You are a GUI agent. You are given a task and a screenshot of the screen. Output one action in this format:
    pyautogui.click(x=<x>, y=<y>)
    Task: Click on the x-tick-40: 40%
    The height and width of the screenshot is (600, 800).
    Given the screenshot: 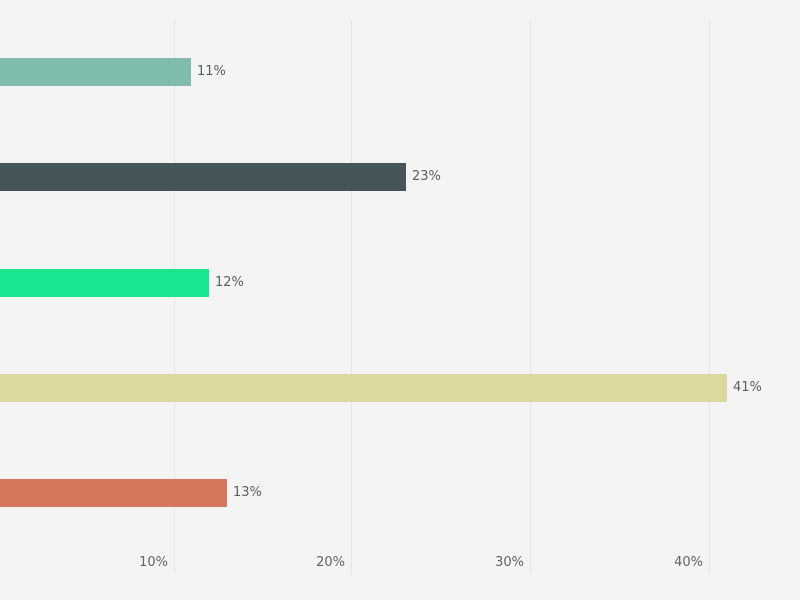 What is the action you would take?
    pyautogui.click(x=688, y=562)
    